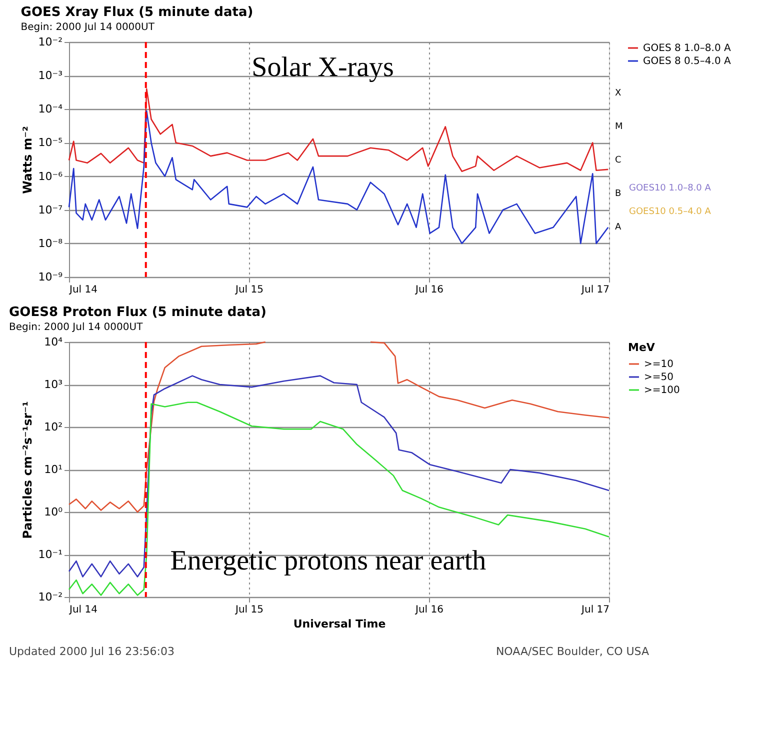  What do you see at coordinates (27, 470) in the screenshot?
I see `y-axis-title: Particles cm⁻²s⁻¹sr⁻¹` at bounding box center [27, 470].